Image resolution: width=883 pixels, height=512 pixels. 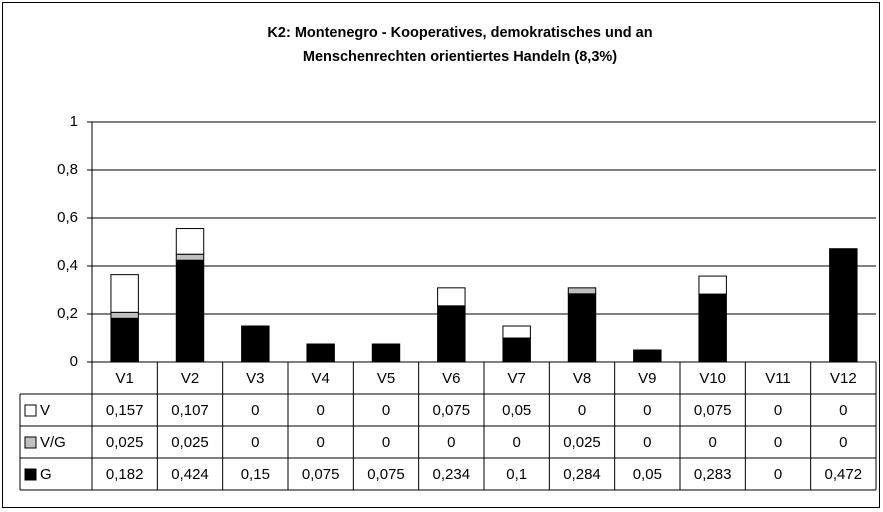 What do you see at coordinates (125, 410) in the screenshot?
I see `table-cell: 0,157` at bounding box center [125, 410].